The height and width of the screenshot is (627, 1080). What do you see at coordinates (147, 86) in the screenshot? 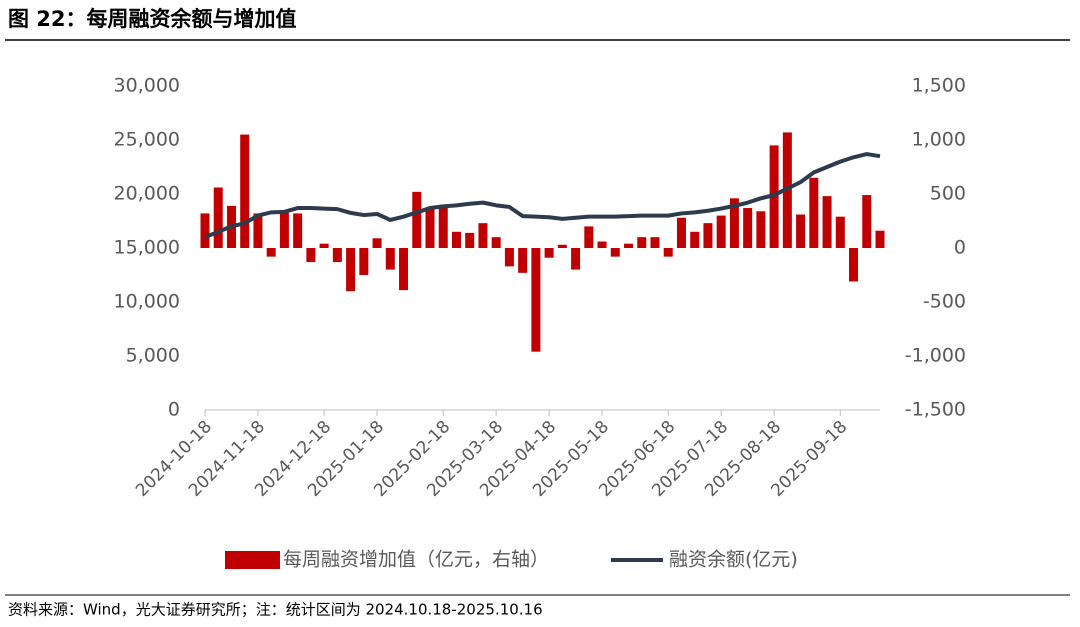
I see `y-tick-label: 30,000` at bounding box center [147, 86].